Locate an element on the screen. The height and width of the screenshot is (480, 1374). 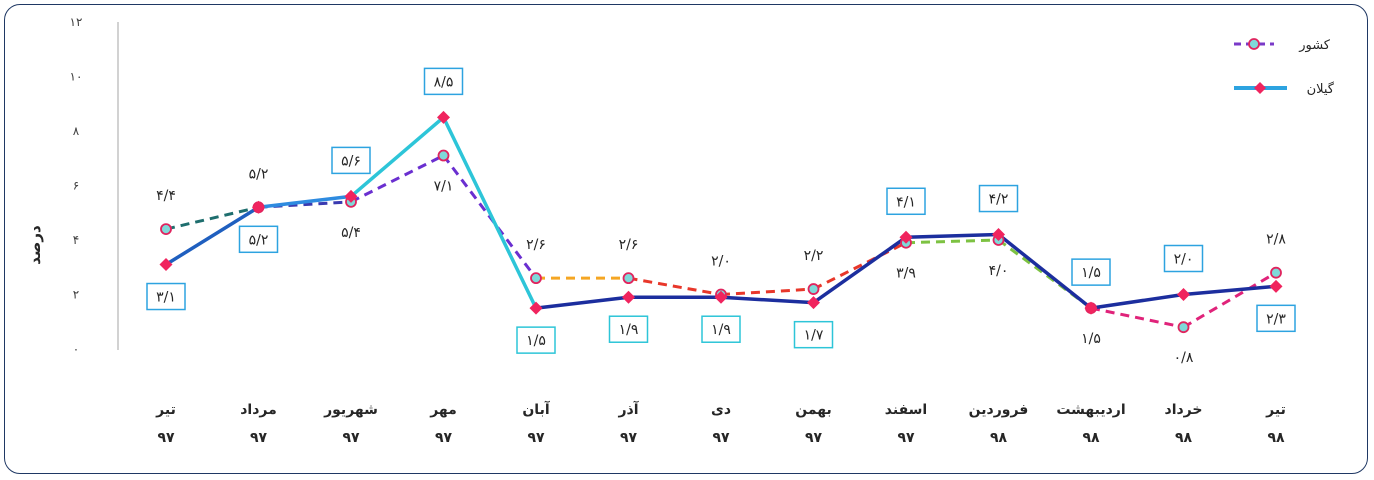
x-category-month: فروردین is located at coordinates (999, 410).